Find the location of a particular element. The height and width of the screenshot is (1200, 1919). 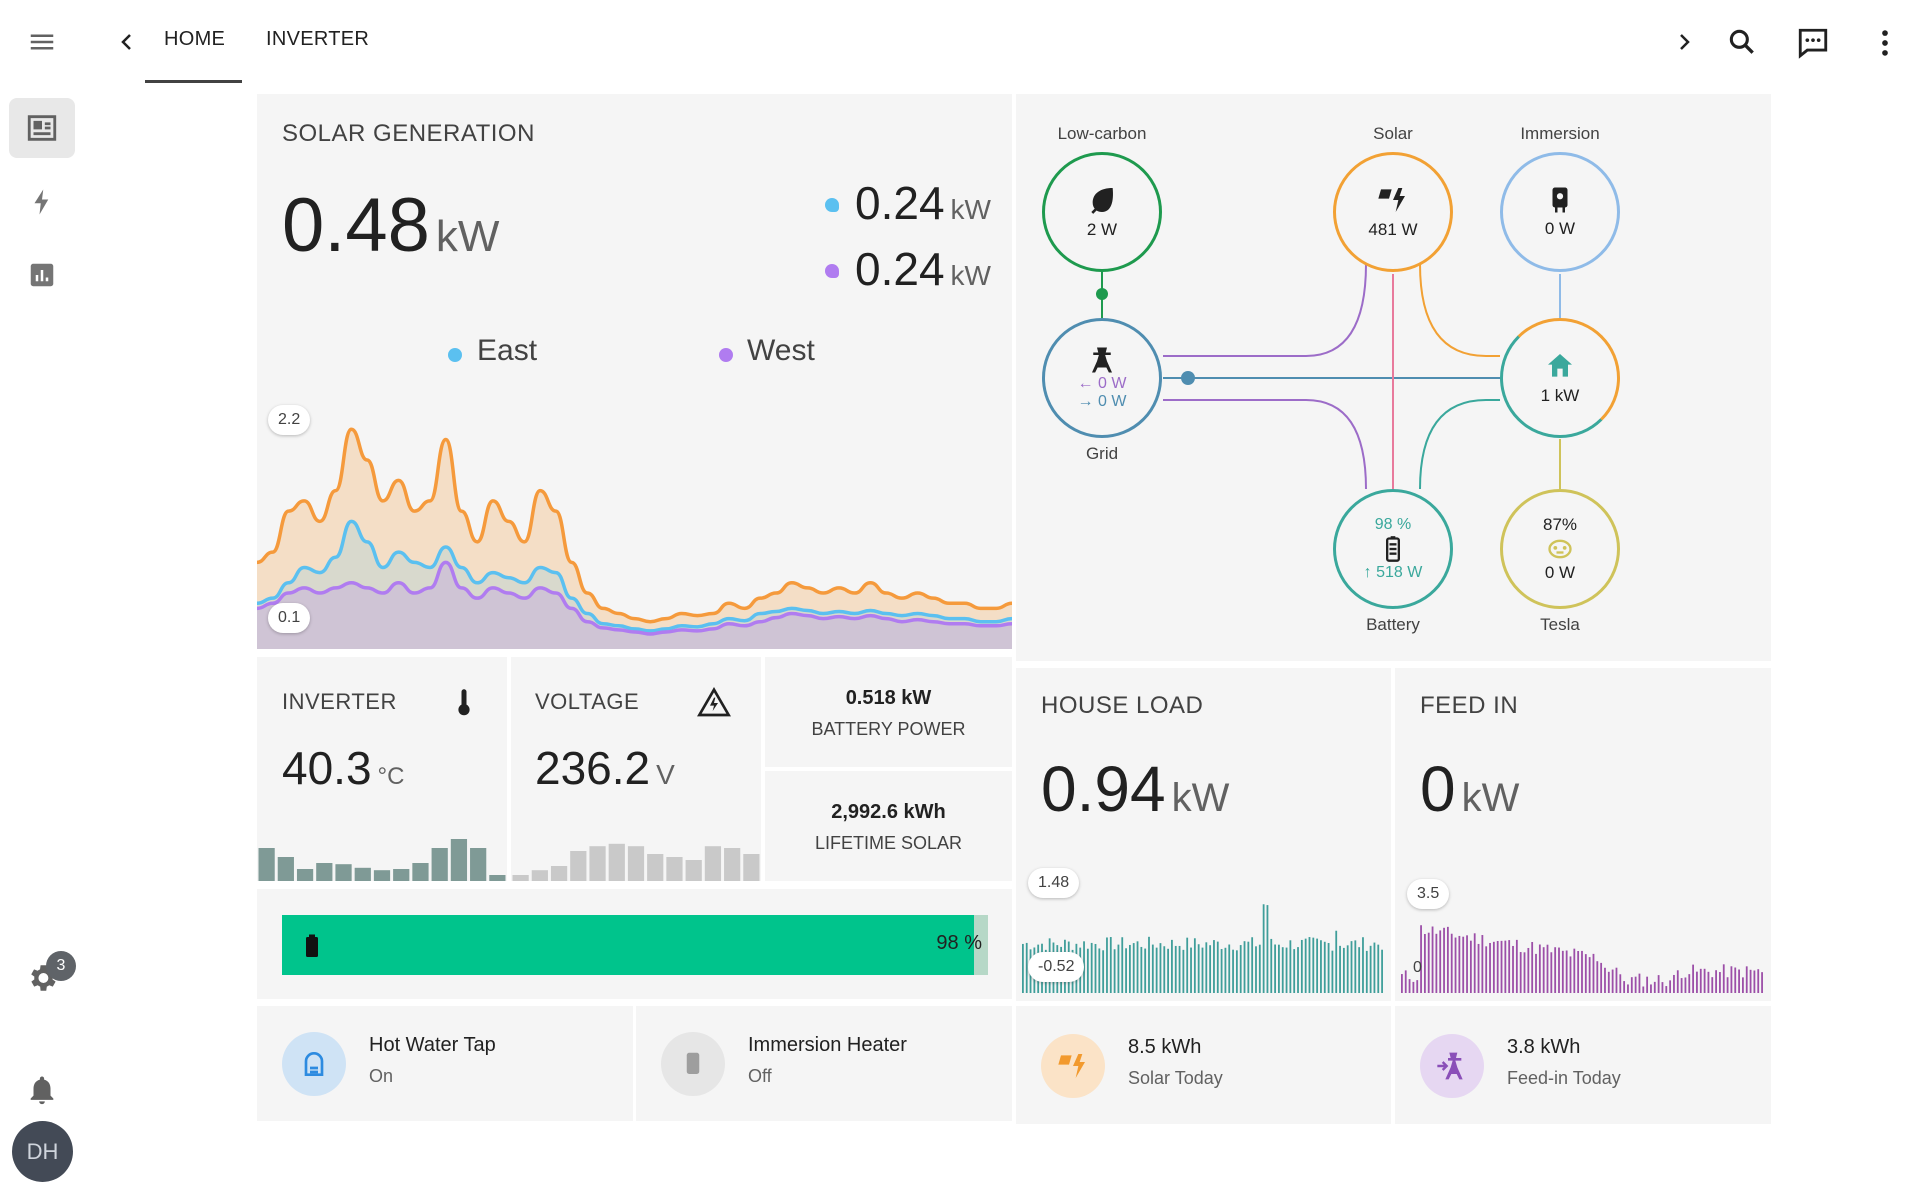

tab-home: HOME is located at coordinates (195, 39).